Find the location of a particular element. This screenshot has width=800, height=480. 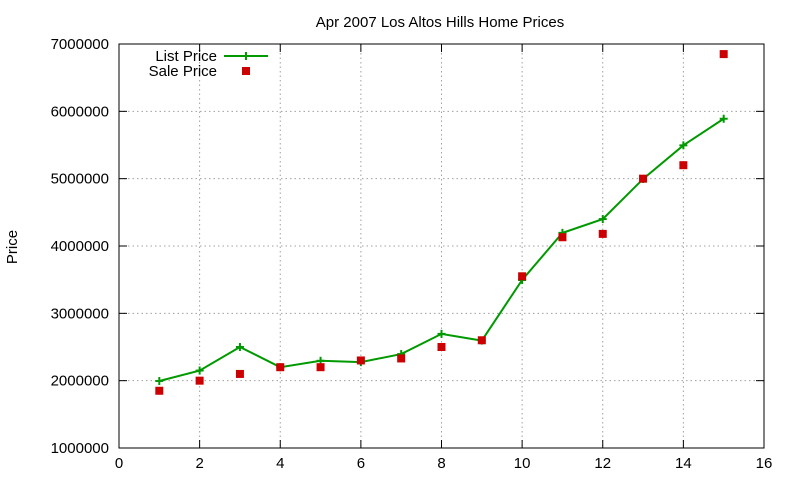

x-tick-label: 0 is located at coordinates (119, 463).